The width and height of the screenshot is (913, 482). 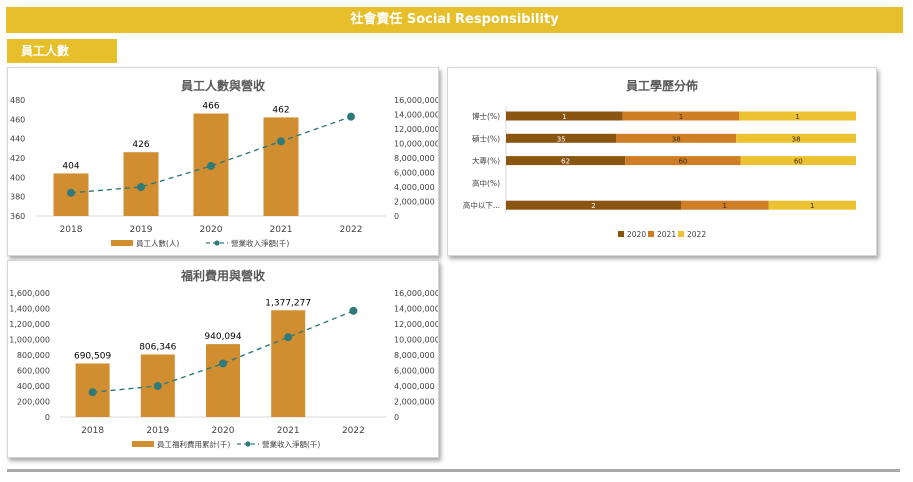 I want to click on chart-title: 員工學歷分佈, so click(x=661, y=85).